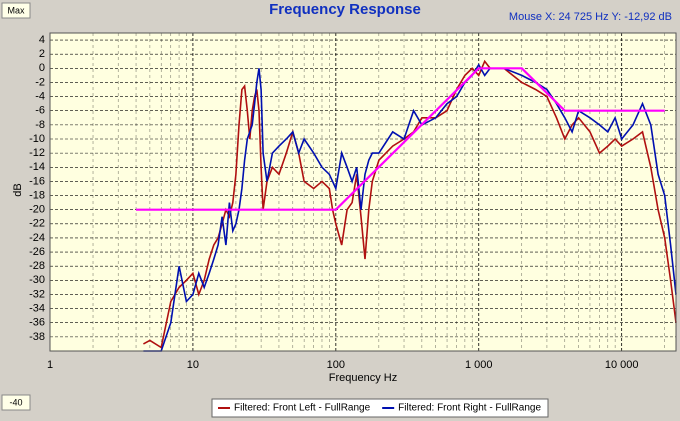 The width and height of the screenshot is (680, 421). I want to click on x-axis-label: Frequency Hz, so click(363, 378).